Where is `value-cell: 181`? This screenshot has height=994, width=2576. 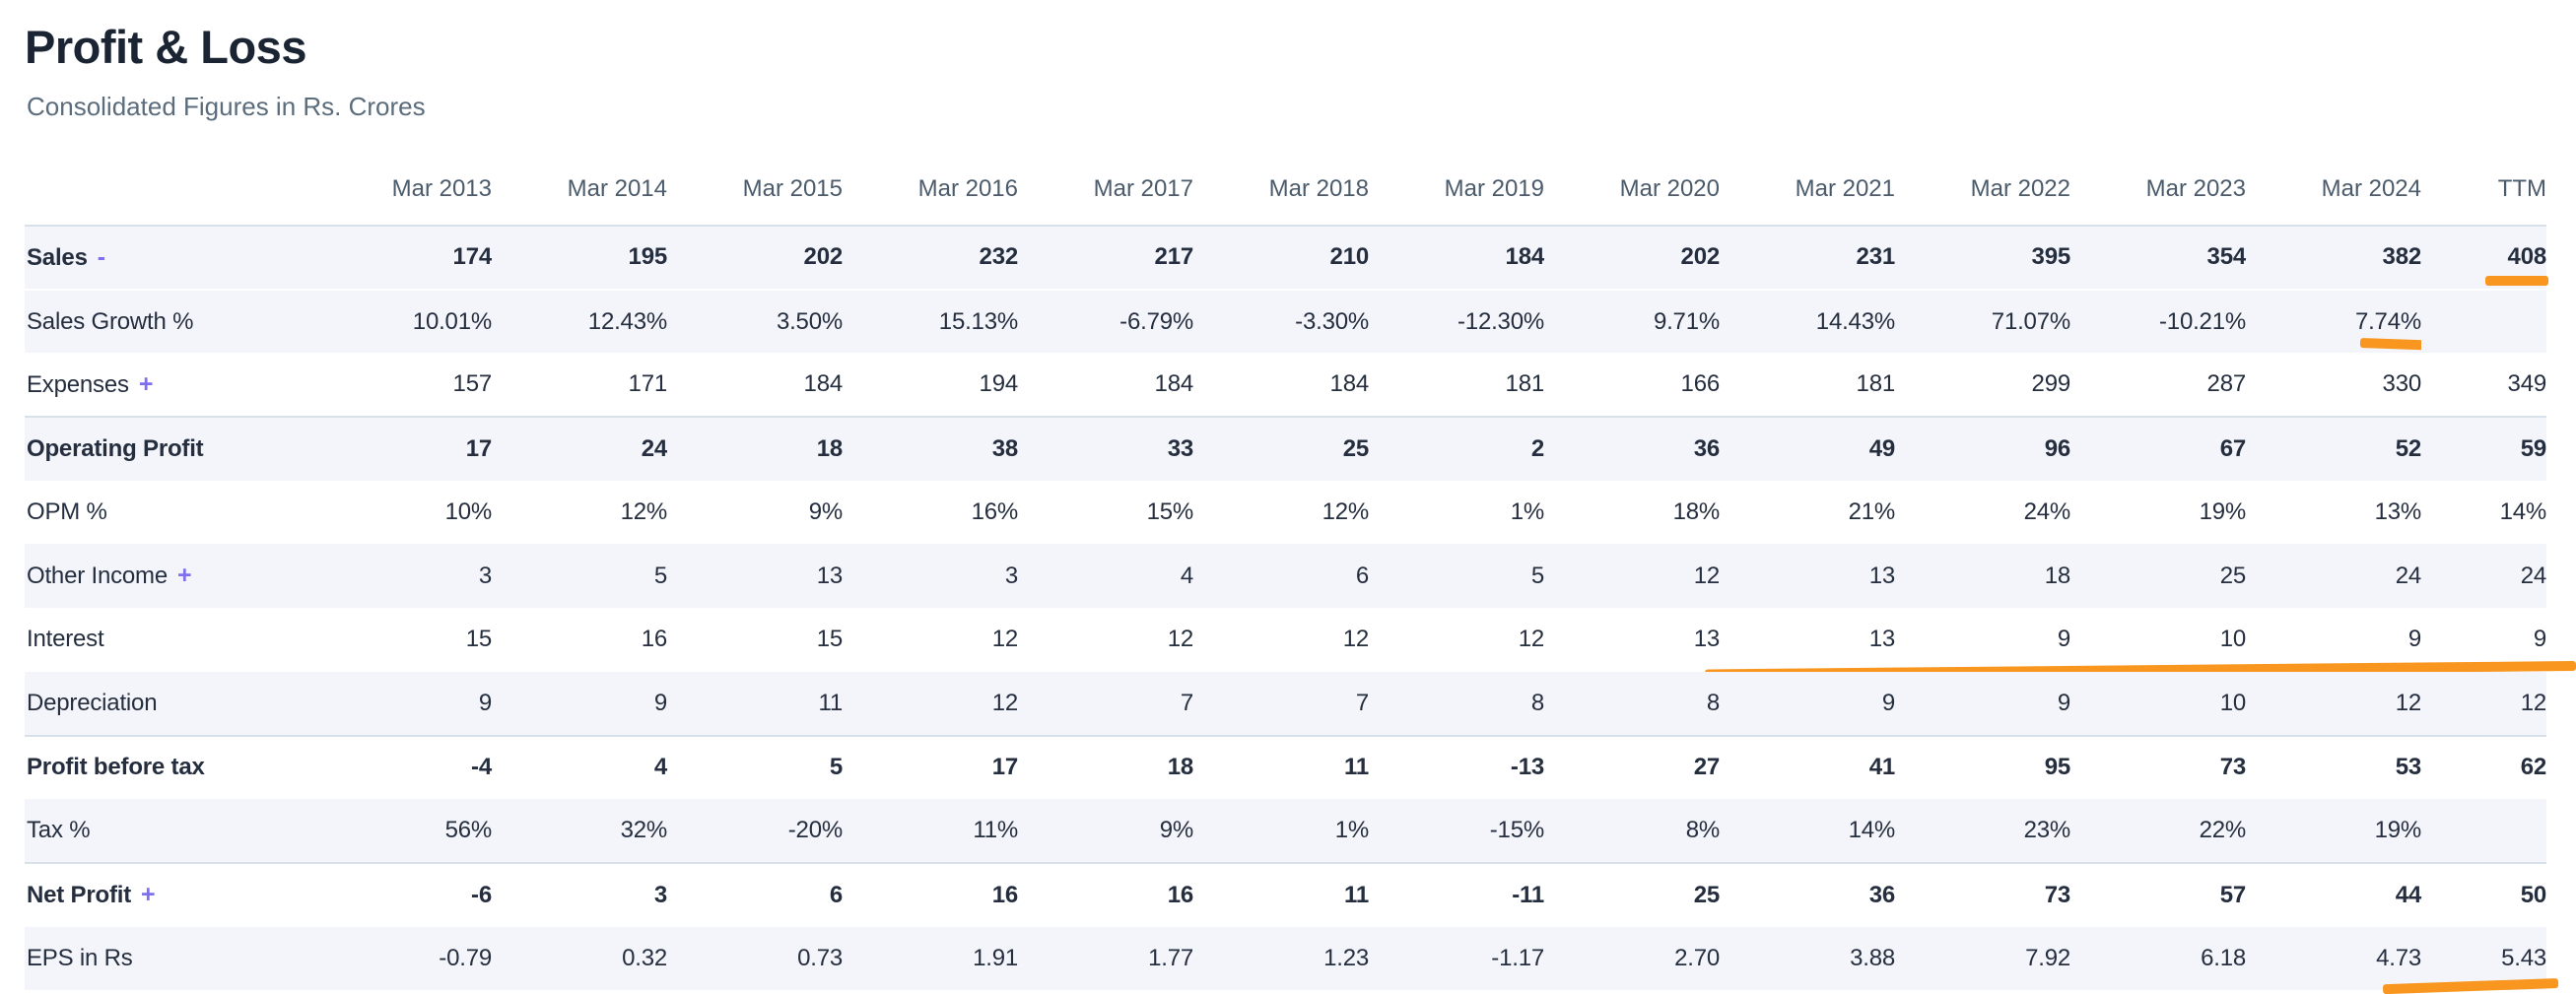 value-cell: 181 is located at coordinates (1876, 384).